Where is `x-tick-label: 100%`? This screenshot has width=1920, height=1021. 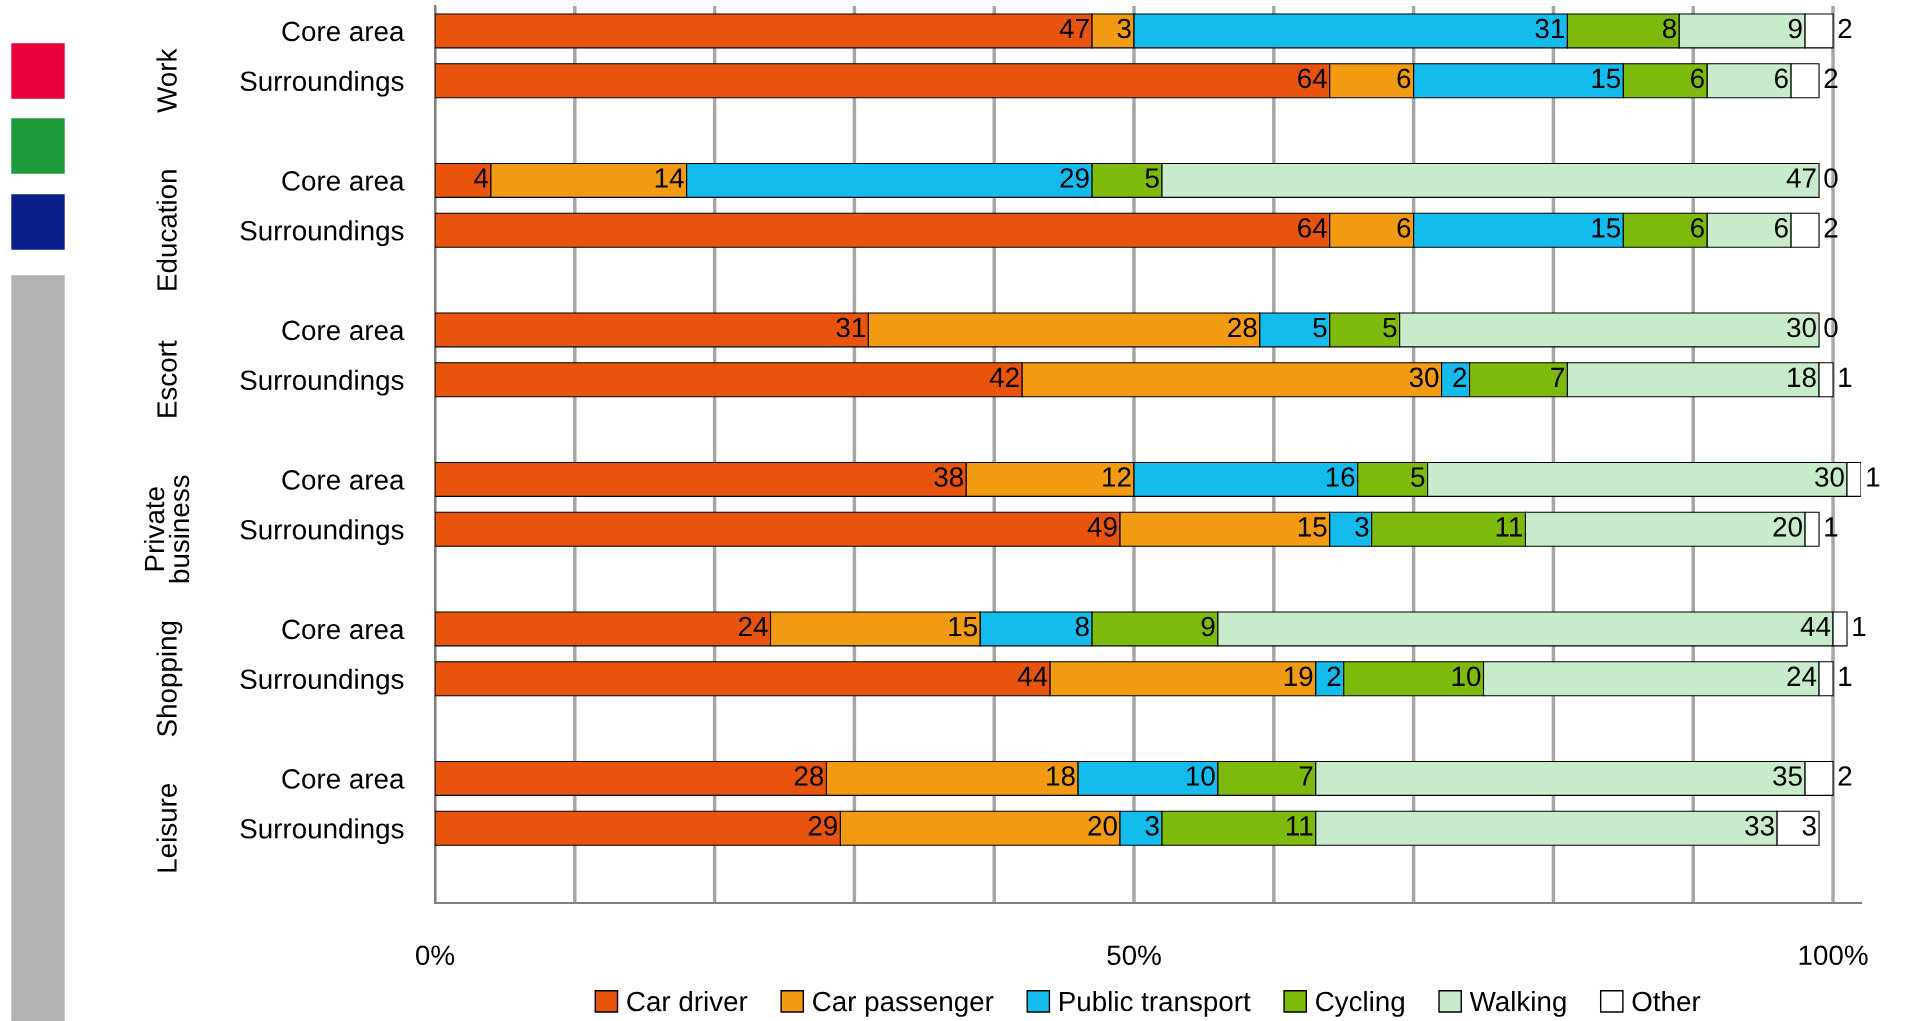
x-tick-label: 100% is located at coordinates (1833, 955).